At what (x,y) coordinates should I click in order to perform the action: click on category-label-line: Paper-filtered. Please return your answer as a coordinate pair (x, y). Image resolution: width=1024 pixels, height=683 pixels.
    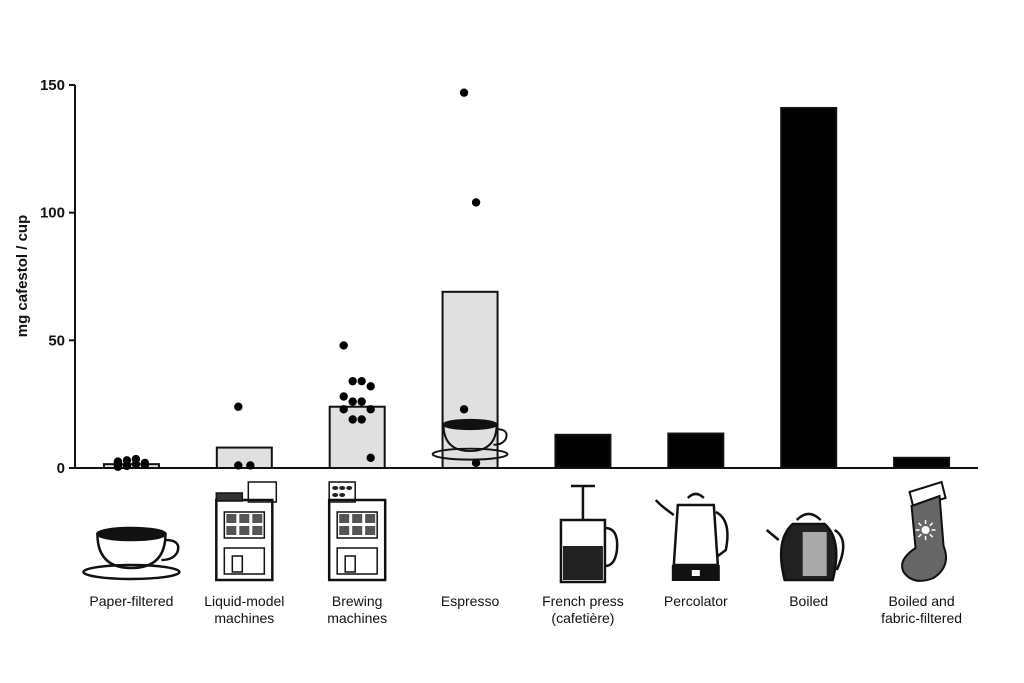
    Looking at the image, I should click on (131, 601).